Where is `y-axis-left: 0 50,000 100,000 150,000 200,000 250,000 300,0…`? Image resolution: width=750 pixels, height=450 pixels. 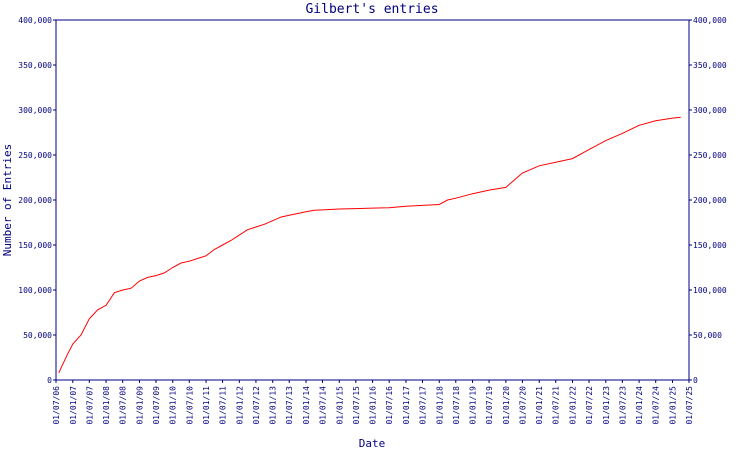 y-axis-left: 0 50,000 100,000 150,000 200,000 250,000 300,0… is located at coordinates (37, 200).